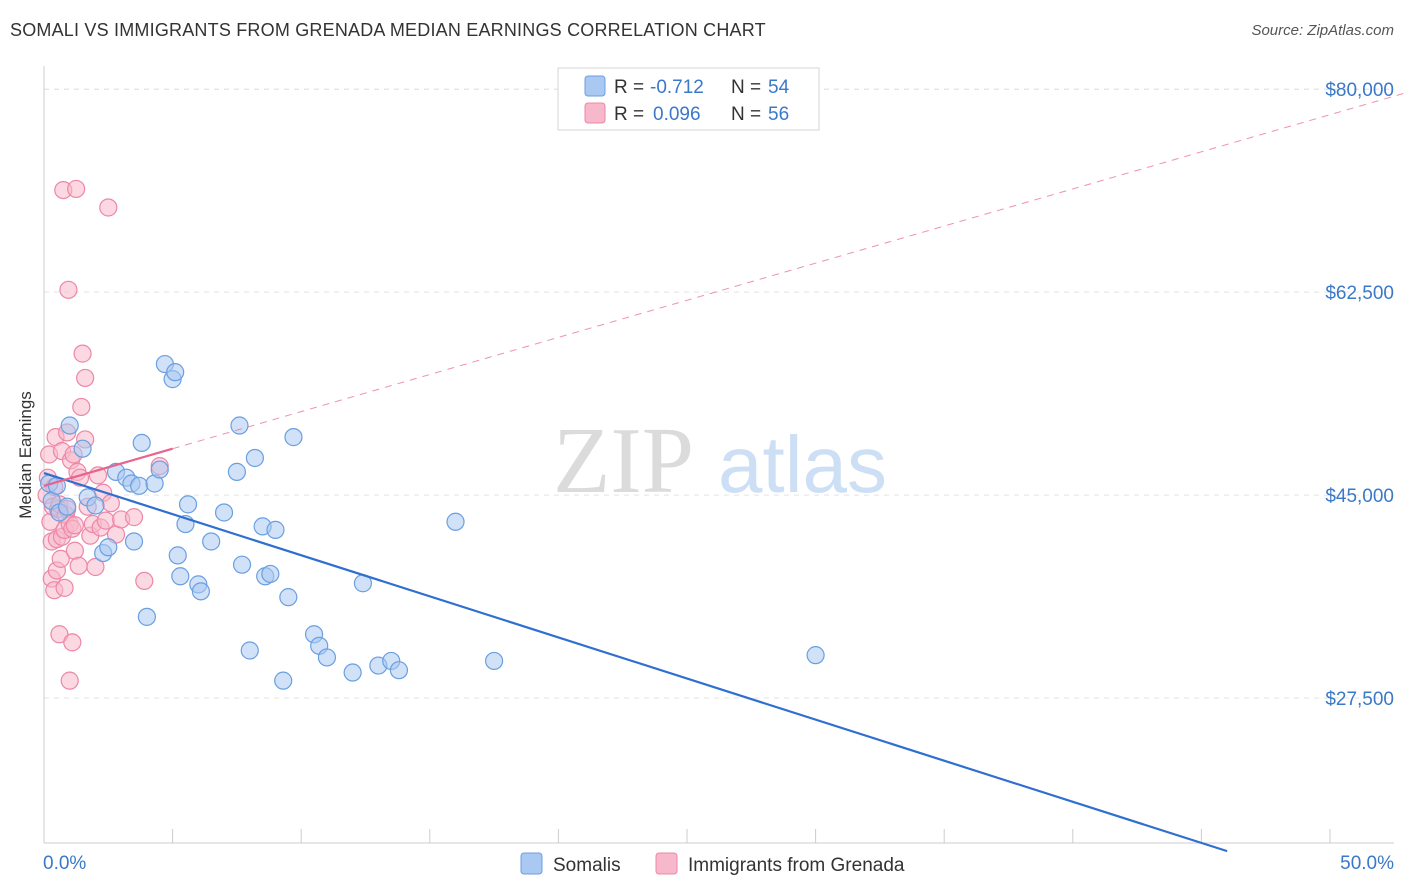 The image size is (1406, 892). Describe the element at coordinates (779, 87) in the screenshot. I see `legend-n-value-1: 54` at that location.